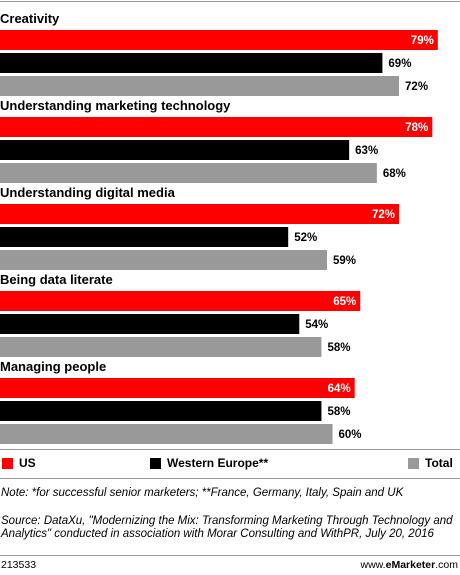 This screenshot has width=460, height=575. What do you see at coordinates (56, 279) in the screenshot?
I see `category-label-being-data-literate: Being data literate` at bounding box center [56, 279].